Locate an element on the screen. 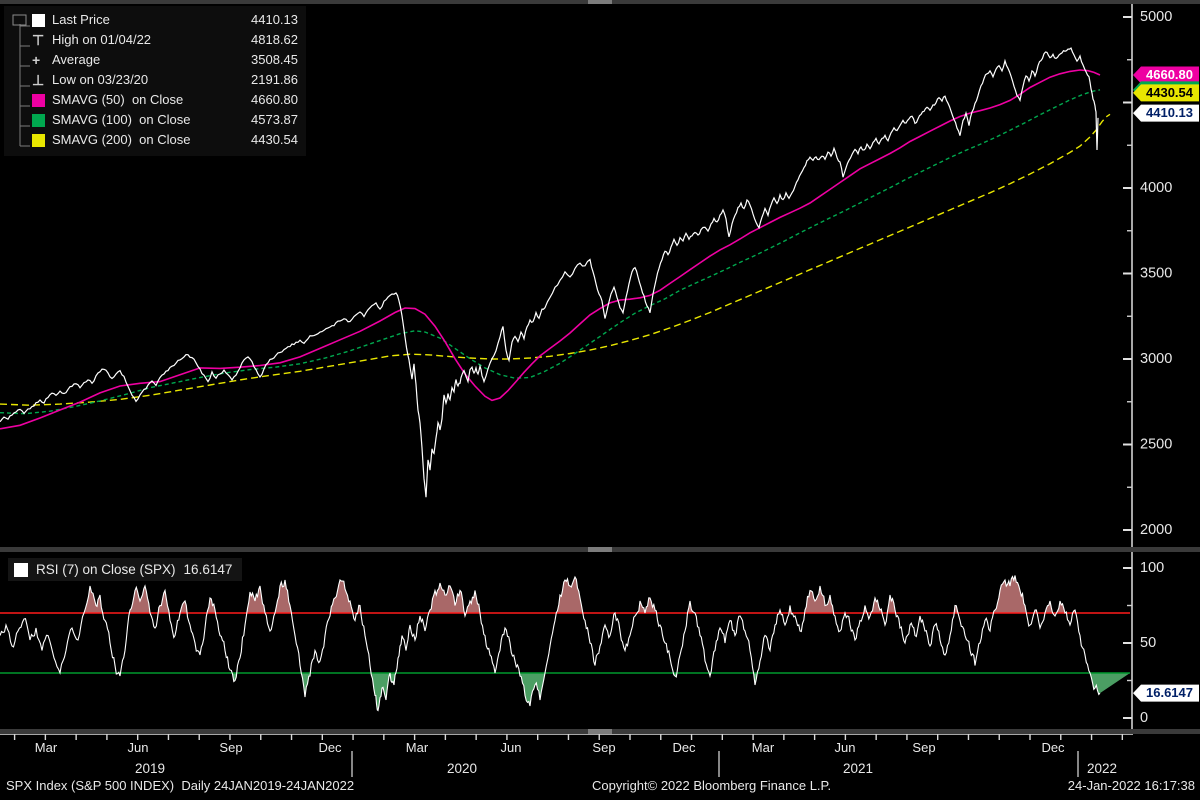 Image resolution: width=1200 pixels, height=800 pixels. low-marker-icon: ⊥ is located at coordinates (38, 80).